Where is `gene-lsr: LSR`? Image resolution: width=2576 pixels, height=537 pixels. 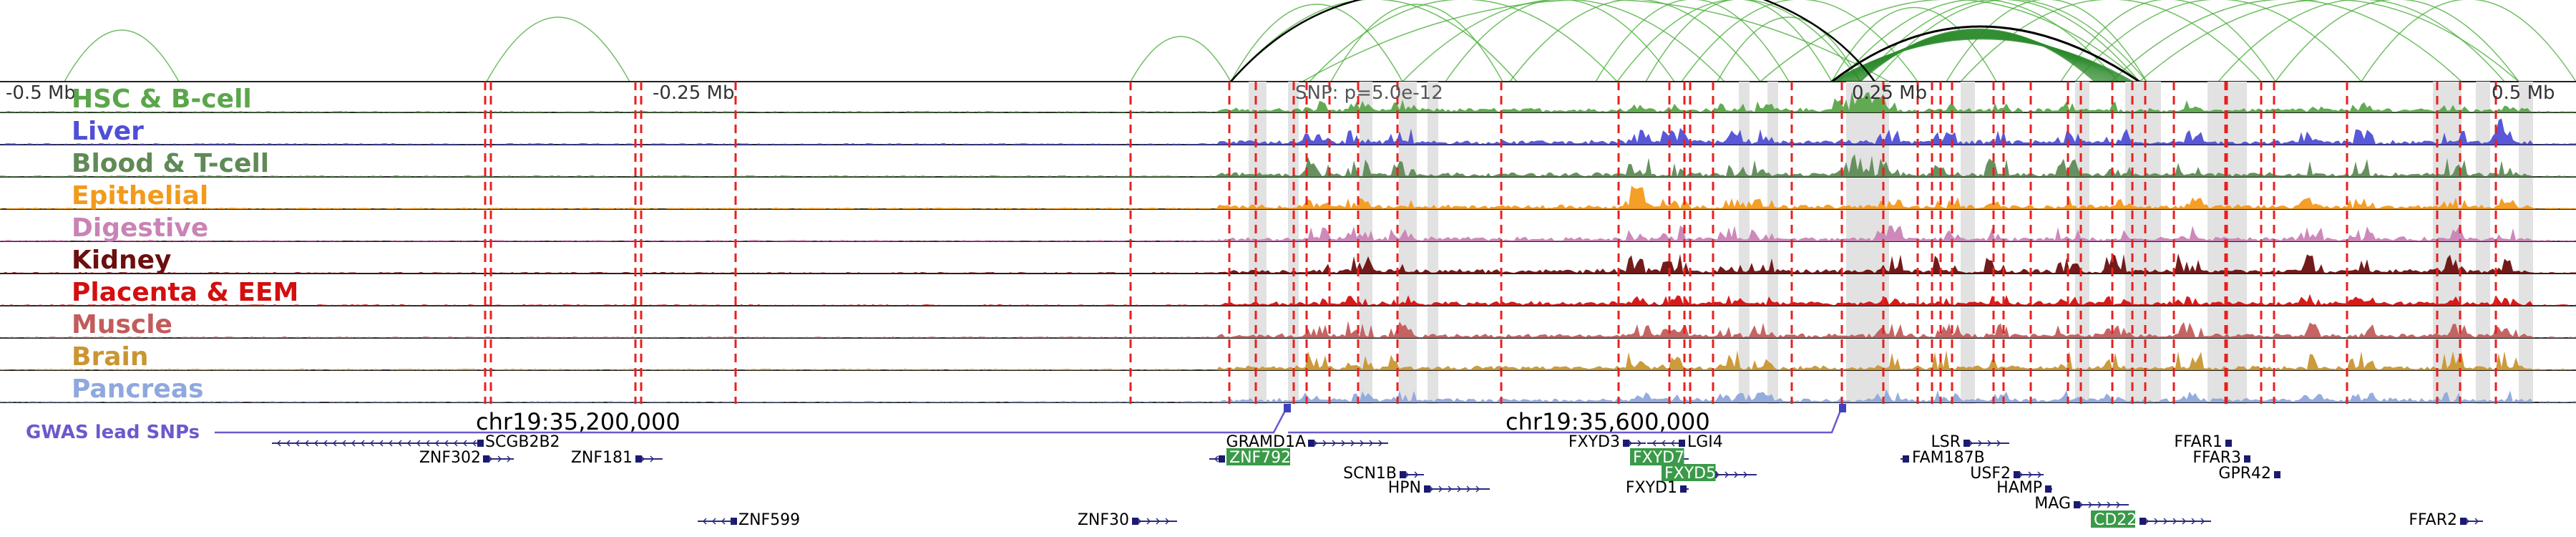 gene-lsr: LSR is located at coordinates (1970, 442).